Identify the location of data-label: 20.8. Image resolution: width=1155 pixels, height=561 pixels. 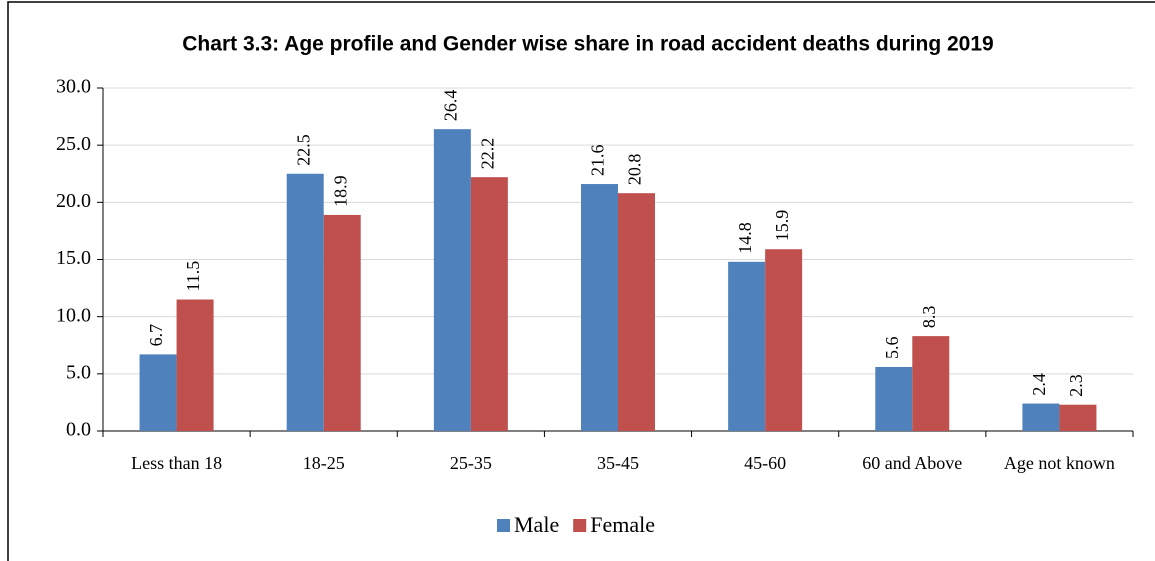
(635, 170).